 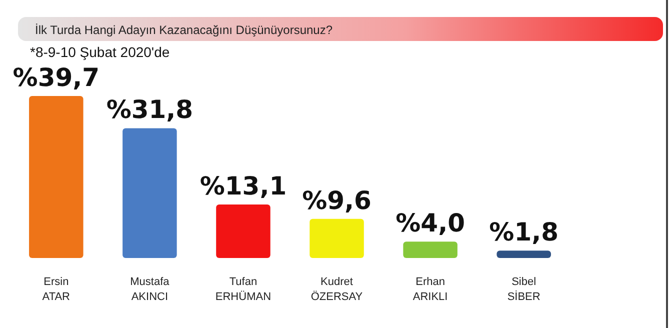 I want to click on data-label: %39,7, so click(x=56, y=77).